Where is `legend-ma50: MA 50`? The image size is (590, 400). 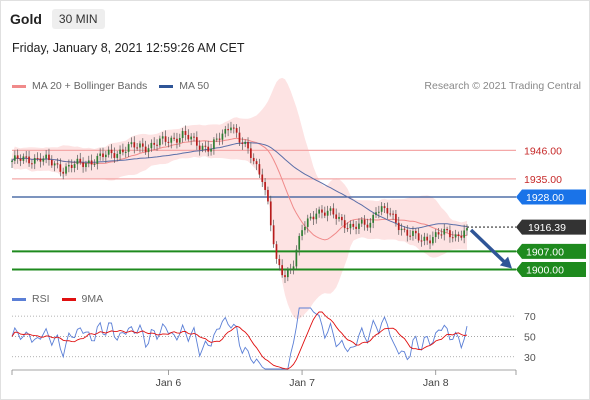
legend-ma50: MA 50 is located at coordinates (184, 86).